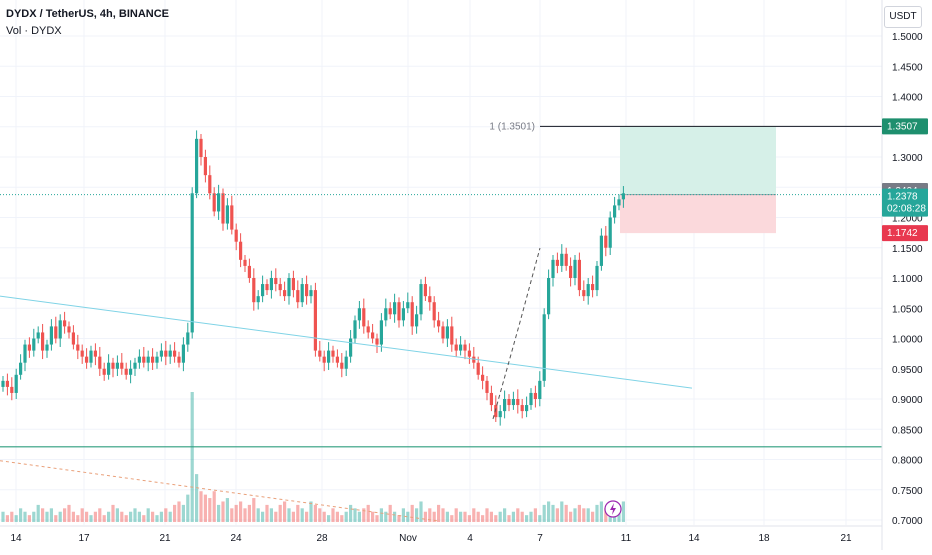 The image size is (932, 555). What do you see at coordinates (613, 509) in the screenshot?
I see `flash-event-icon` at bounding box center [613, 509].